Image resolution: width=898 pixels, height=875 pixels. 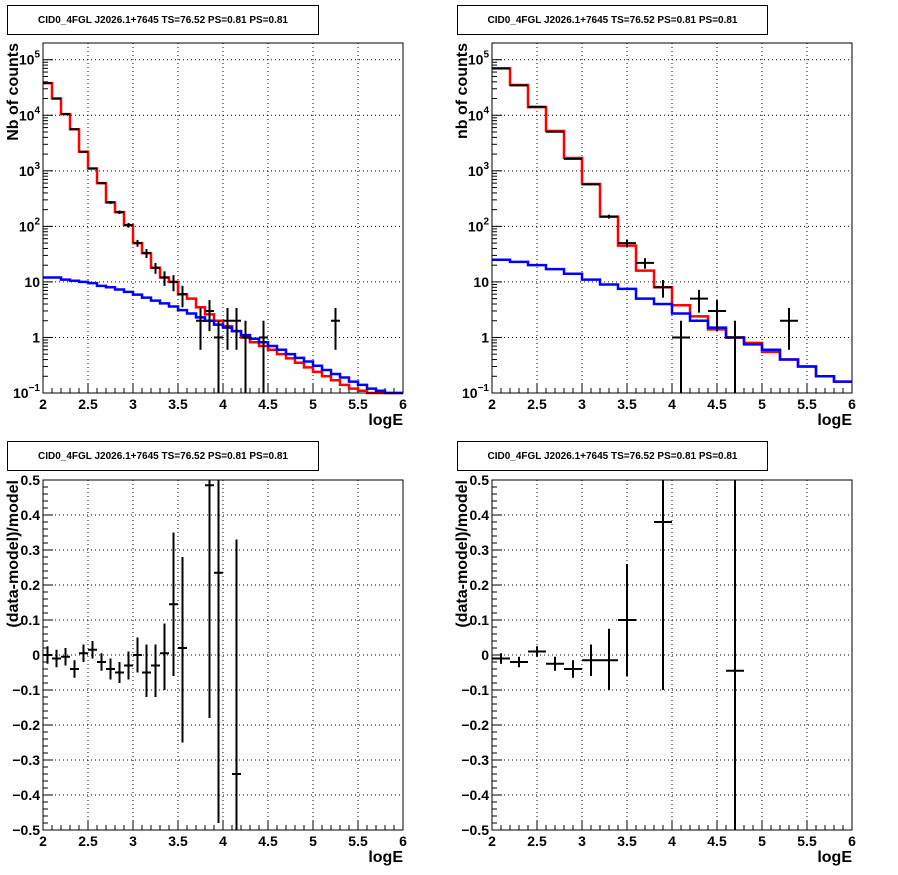 I want to click on y-tick-label: −0.3, so click(x=26, y=760).